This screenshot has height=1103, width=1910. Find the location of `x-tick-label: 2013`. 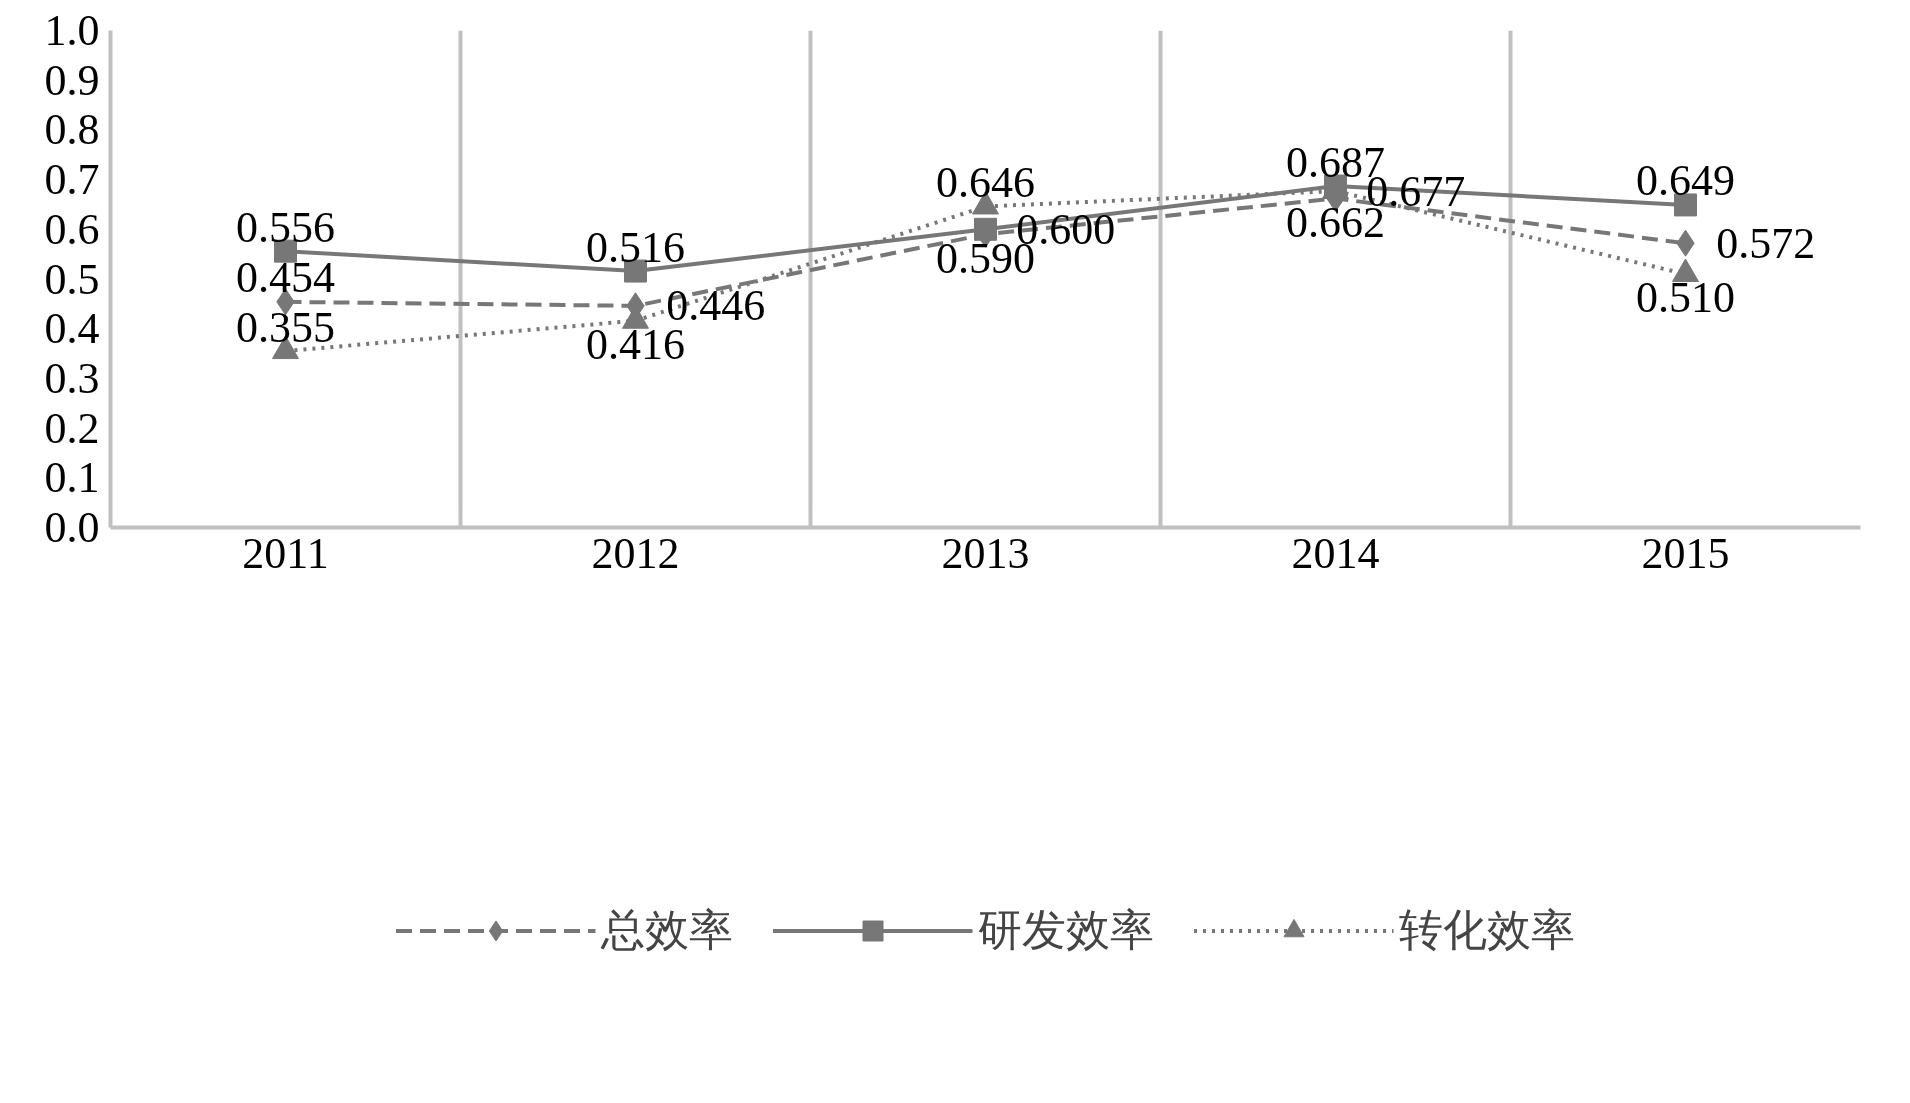

x-tick-label: 2013 is located at coordinates (985, 553).